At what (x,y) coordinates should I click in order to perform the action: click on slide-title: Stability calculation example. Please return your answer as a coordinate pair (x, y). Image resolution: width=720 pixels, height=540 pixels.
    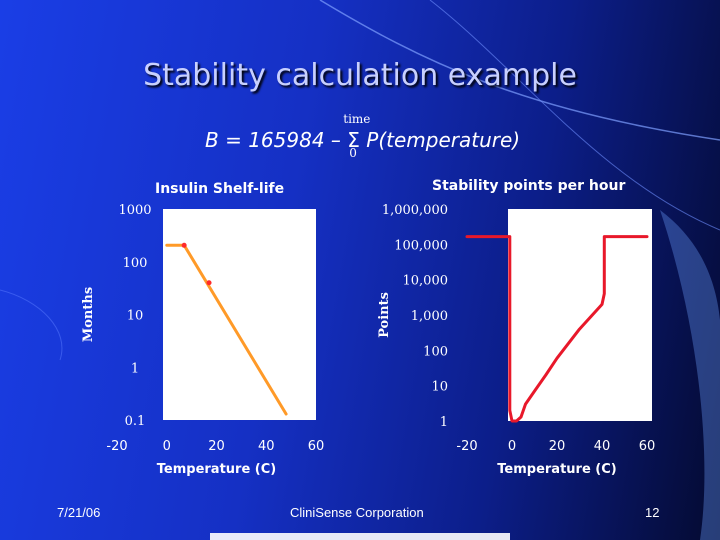
    Looking at the image, I should click on (360, 75).